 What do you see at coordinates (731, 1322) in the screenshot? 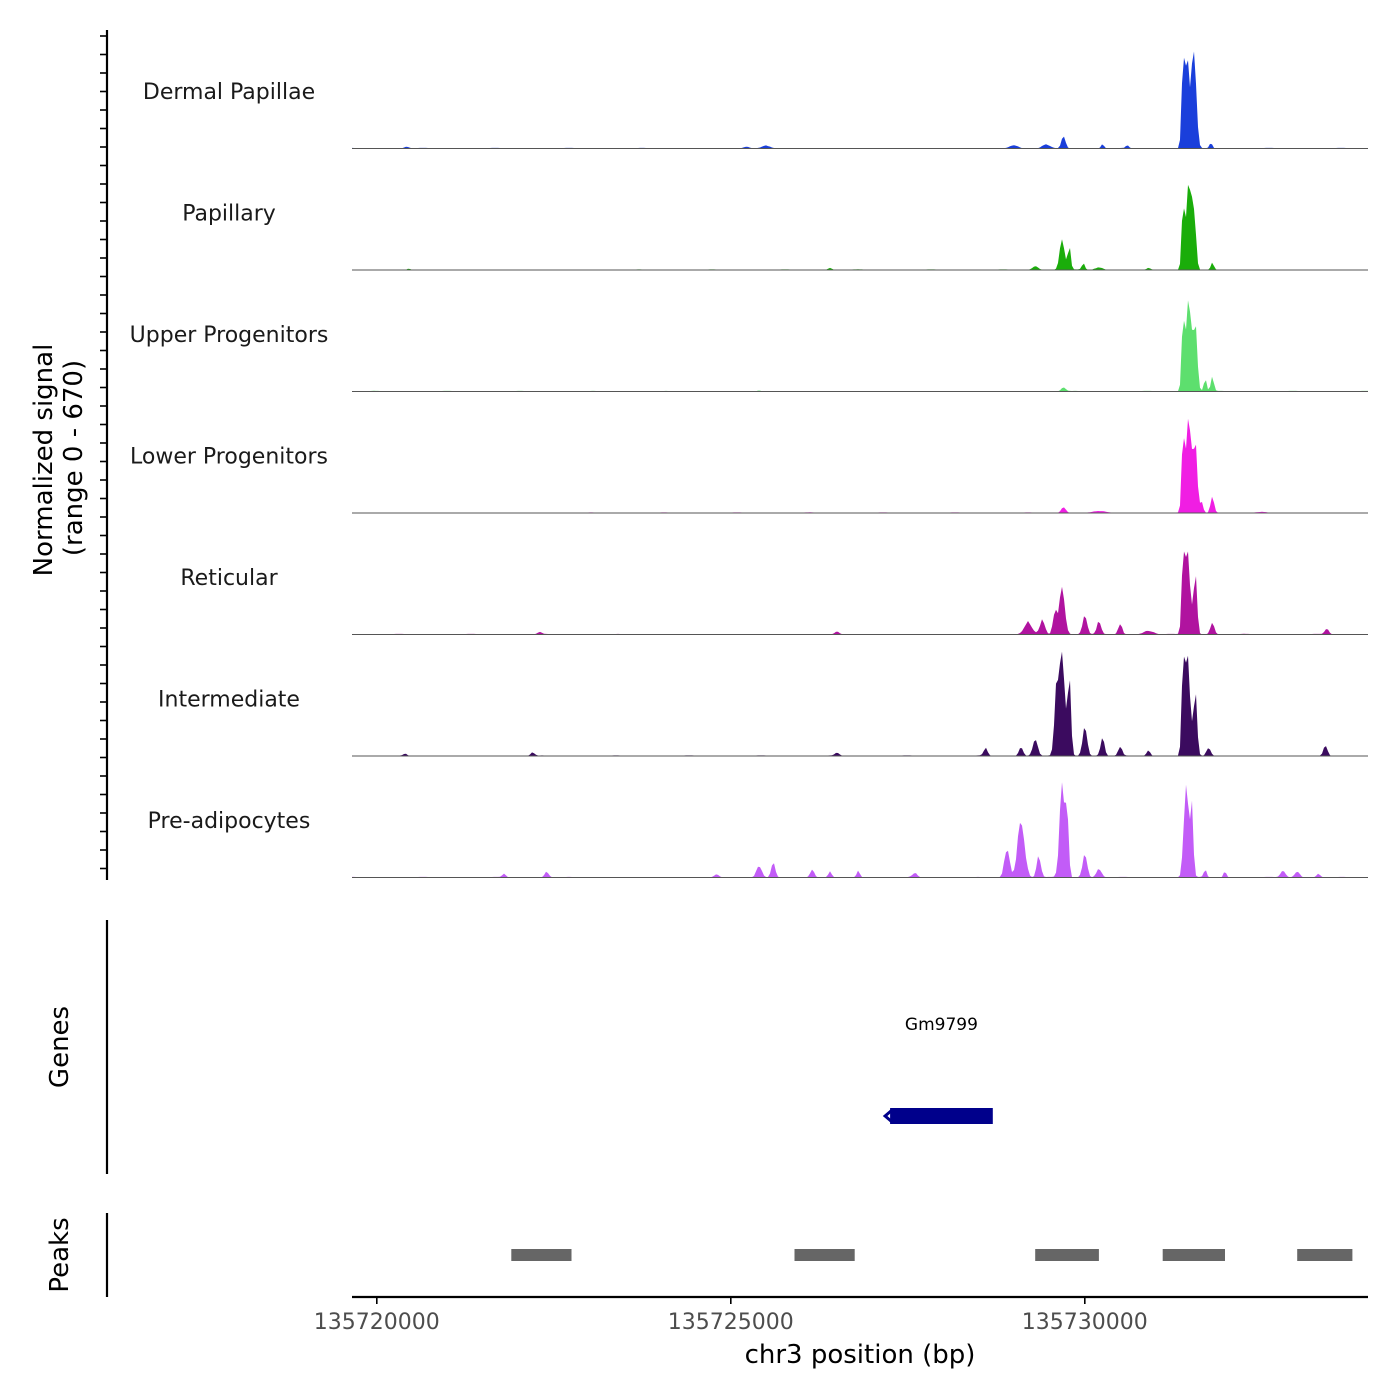
I see `x-axis-tick-label: 135725000` at bounding box center [731, 1322].